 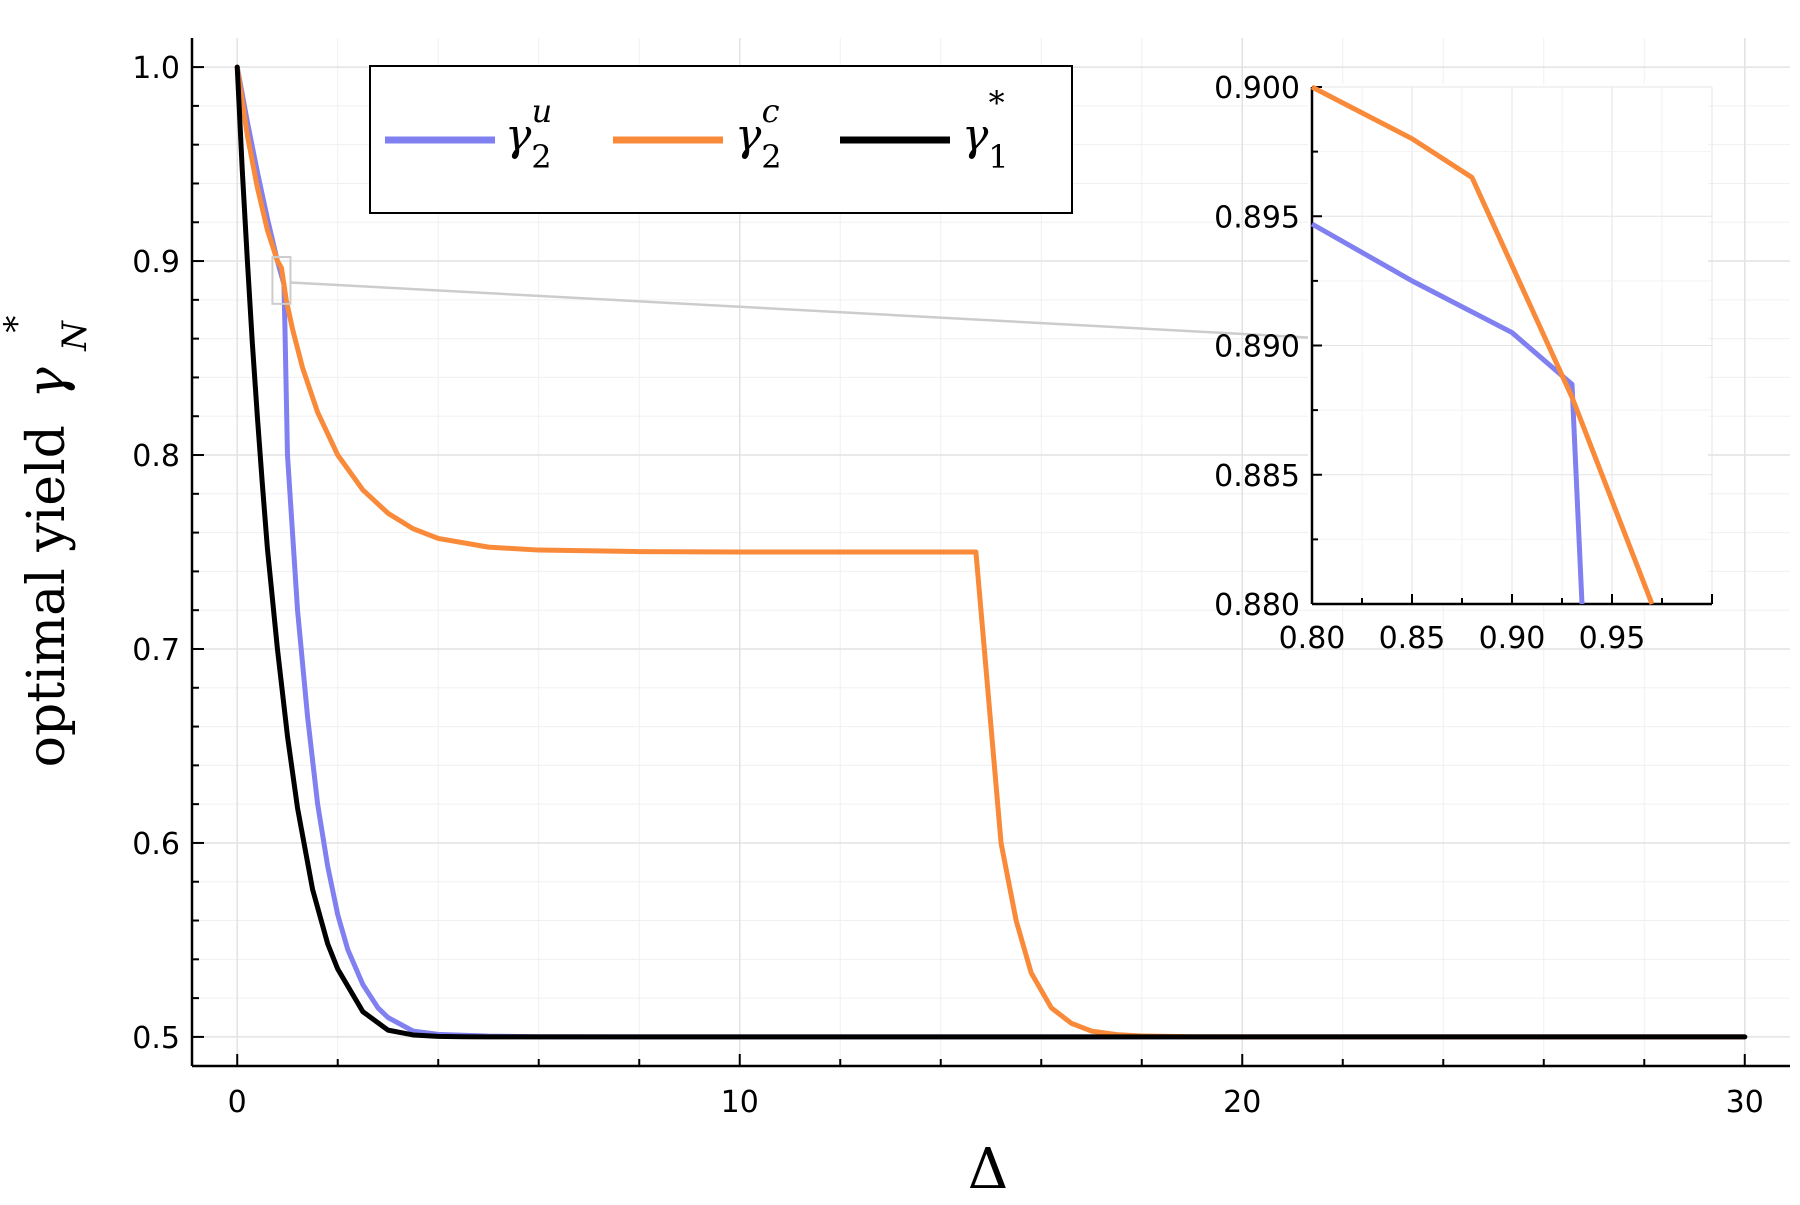 What do you see at coordinates (156, 456) in the screenshot?
I see `y-tick-label: 0.8` at bounding box center [156, 456].